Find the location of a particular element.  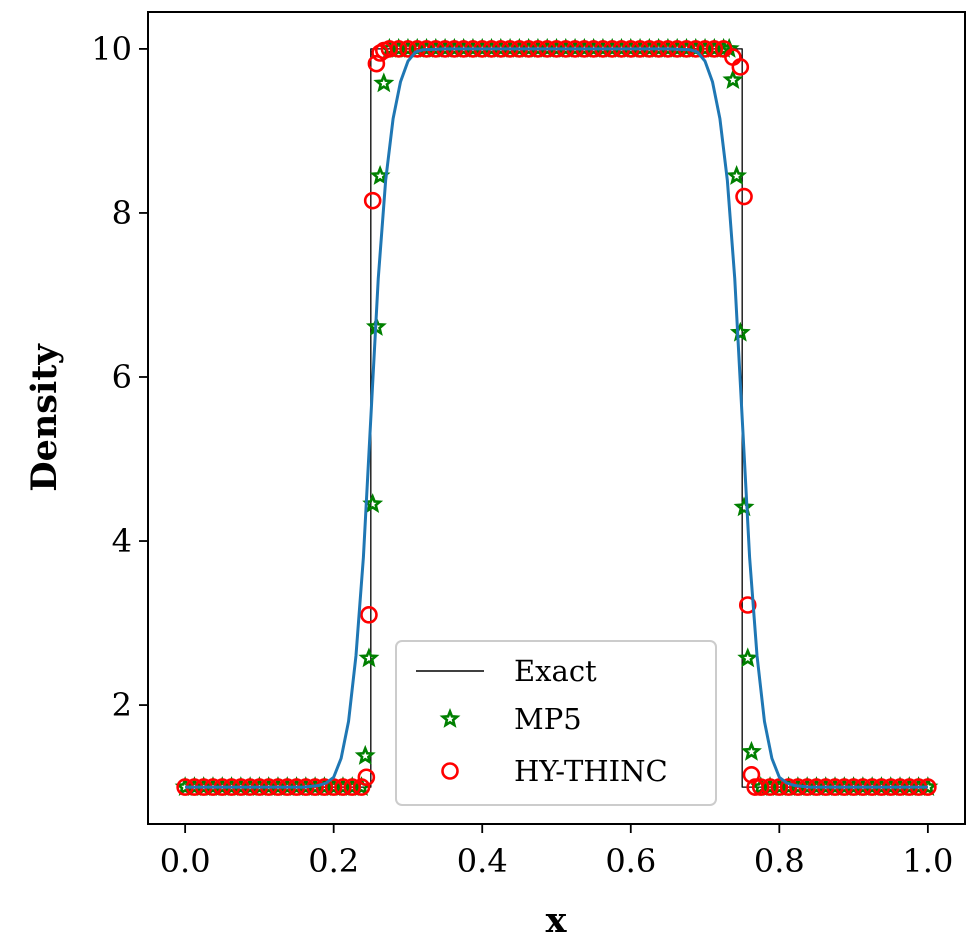

legend-entry-label: Exact is located at coordinates (555, 671).